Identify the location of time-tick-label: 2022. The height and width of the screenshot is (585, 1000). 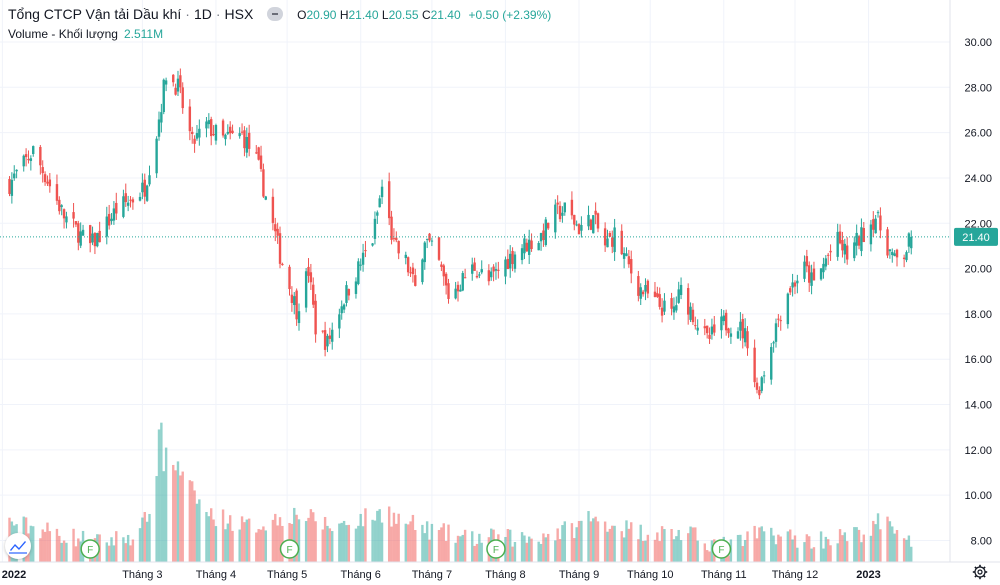
(14, 575).